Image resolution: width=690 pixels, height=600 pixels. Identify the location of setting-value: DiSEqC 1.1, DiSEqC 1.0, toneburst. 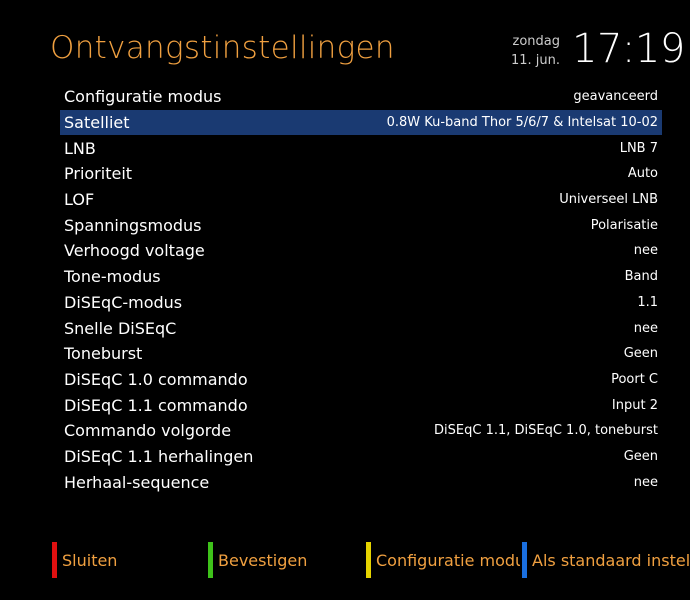
(546, 431).